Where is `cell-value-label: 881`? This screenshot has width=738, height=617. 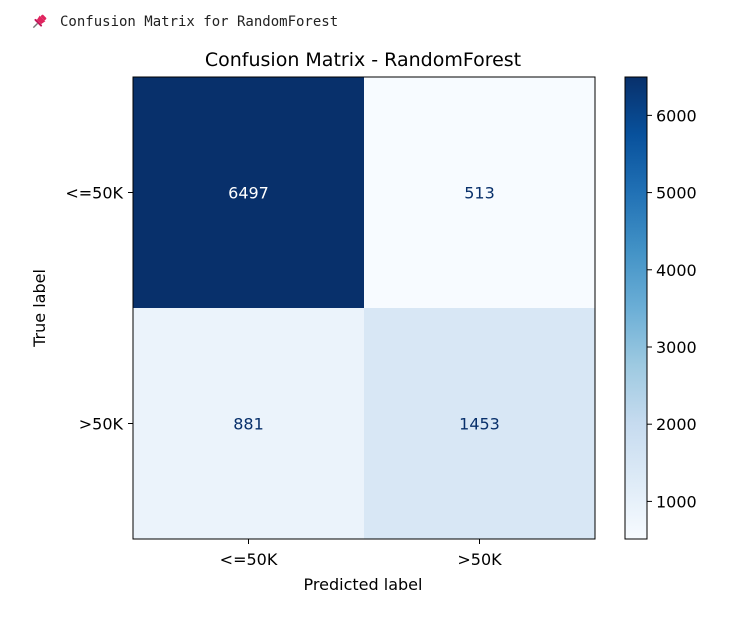
cell-value-label: 881 is located at coordinates (248, 424).